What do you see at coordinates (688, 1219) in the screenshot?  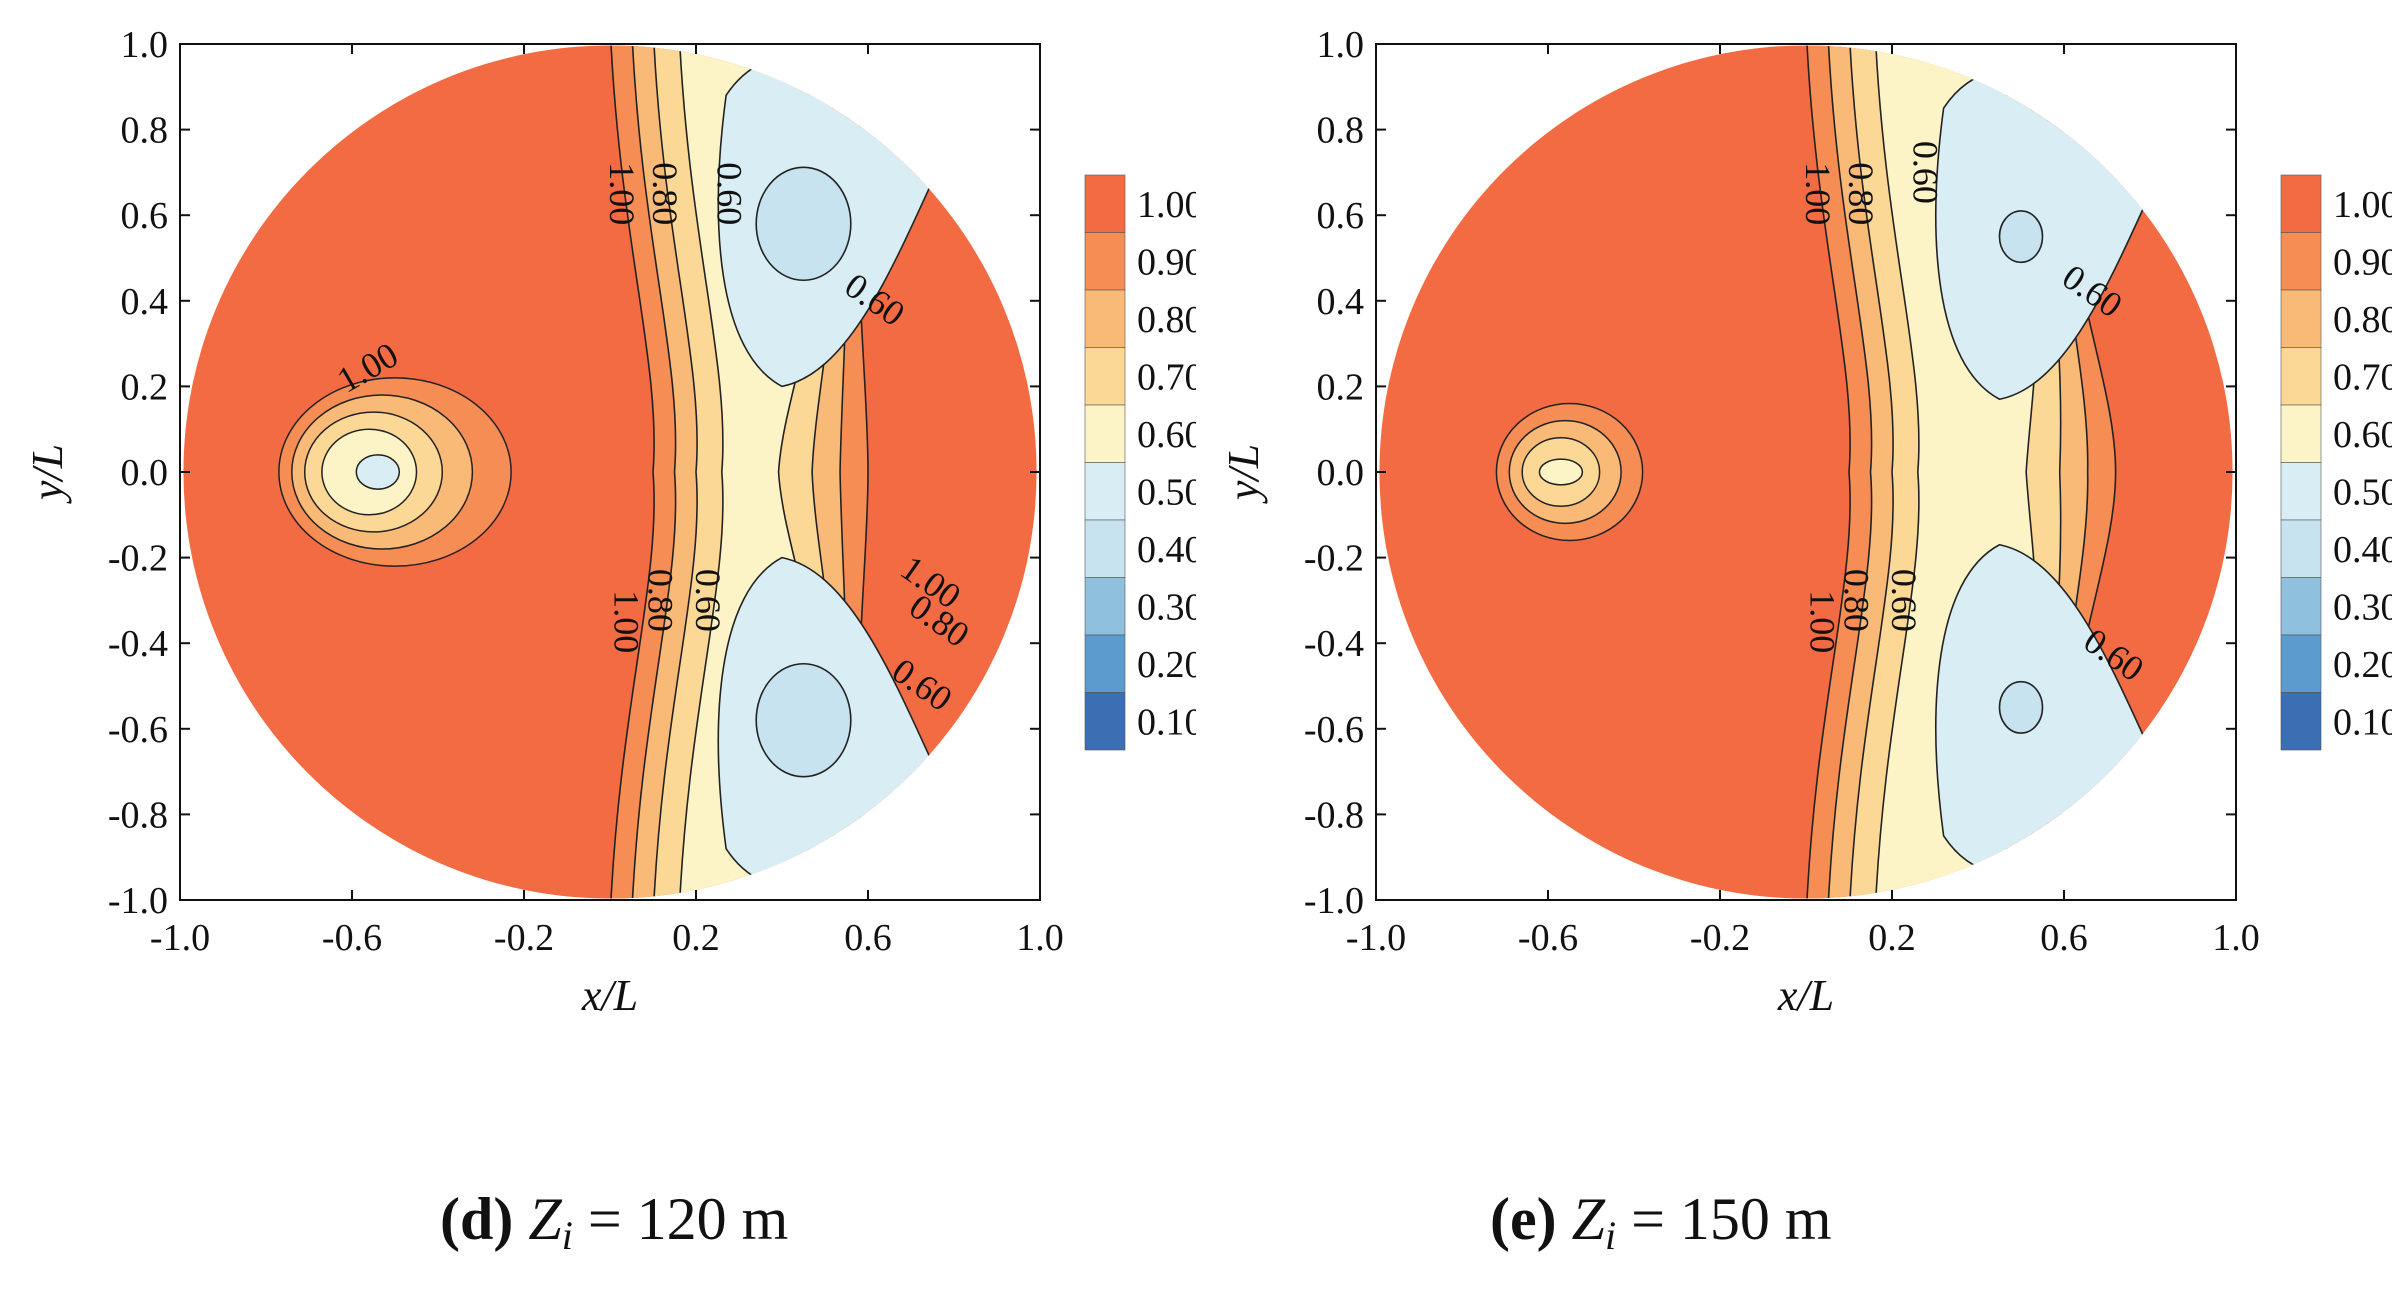 I see `caption-value: = 120 m` at bounding box center [688, 1219].